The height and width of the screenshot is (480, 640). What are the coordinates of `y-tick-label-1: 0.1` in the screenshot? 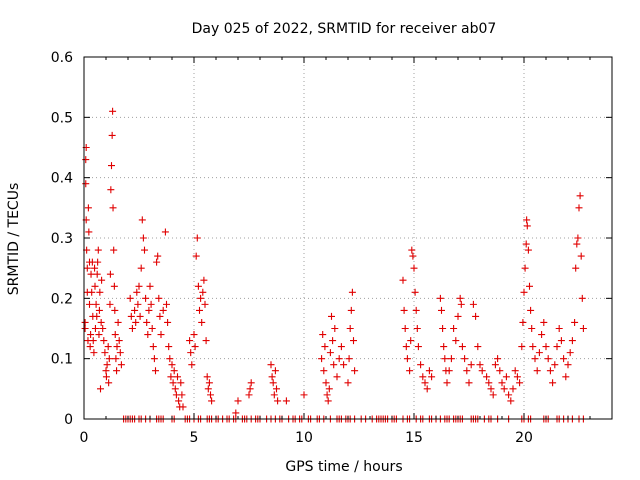 It's located at (62, 360).